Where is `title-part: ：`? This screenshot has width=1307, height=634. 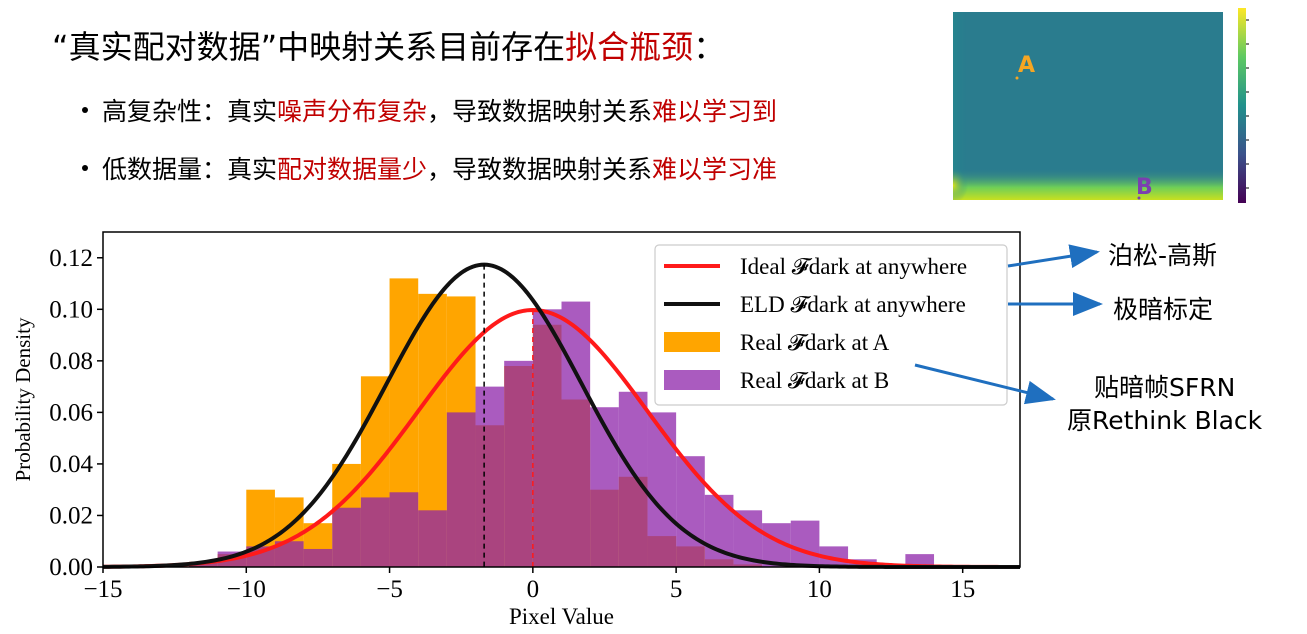 title-part: ： is located at coordinates (709, 47).